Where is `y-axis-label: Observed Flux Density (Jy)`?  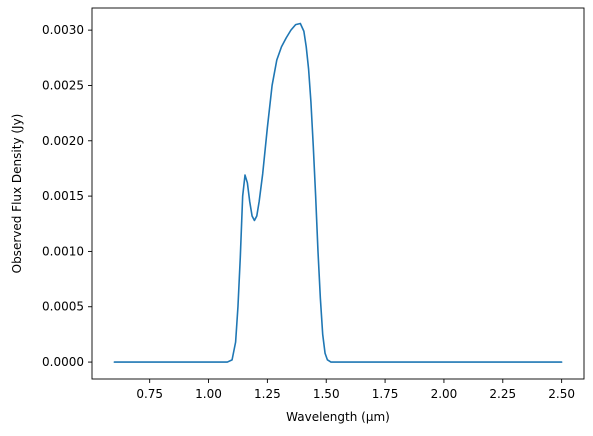 y-axis-label: Observed Flux Density (Jy) is located at coordinates (17, 194).